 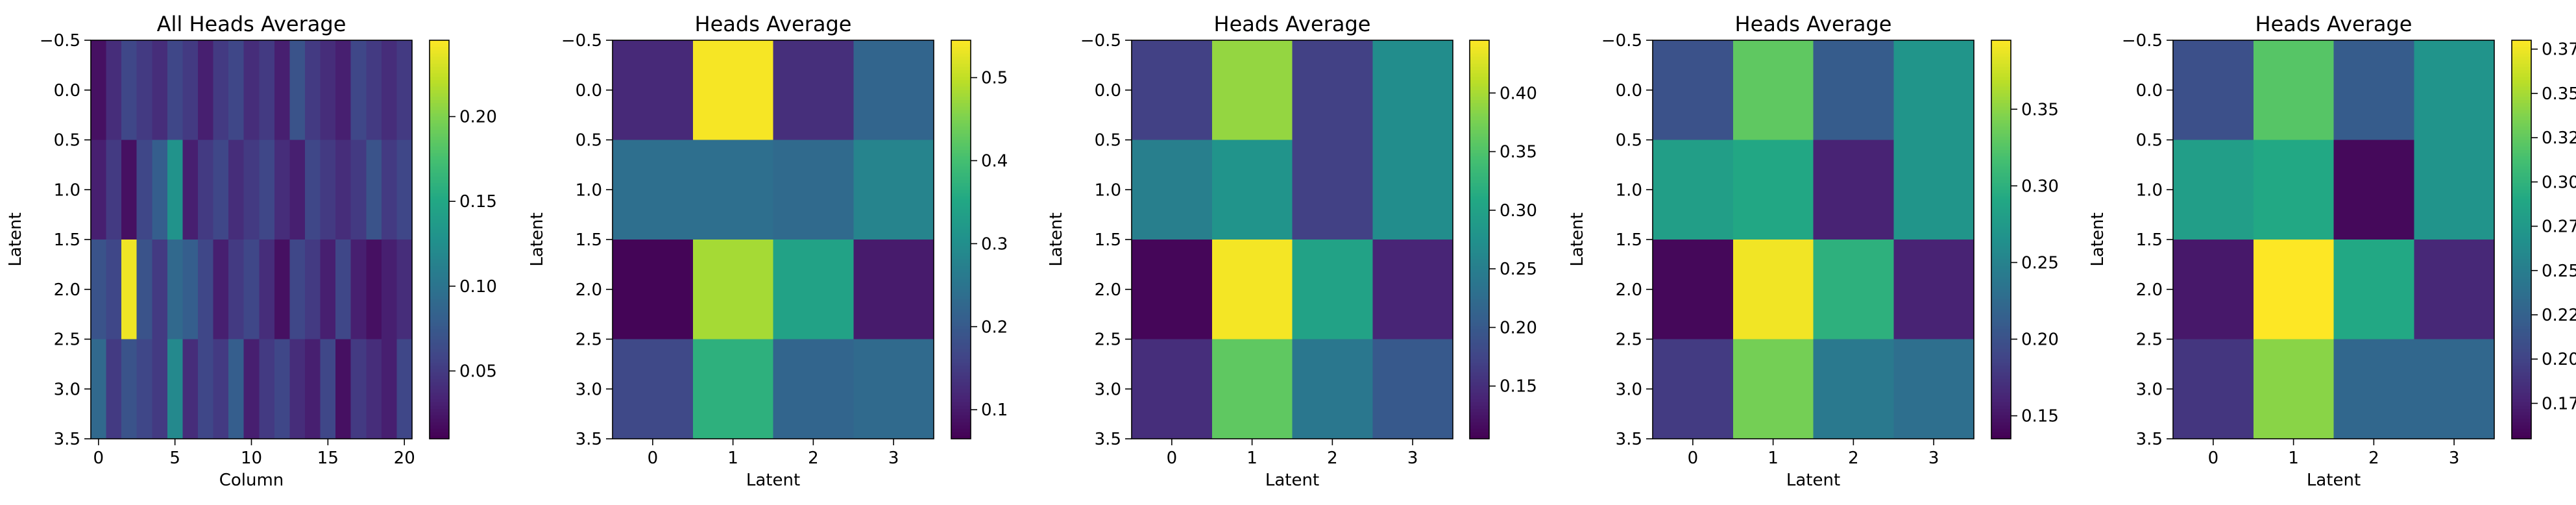 I want to click on colorbar-tick-label: 0.4, so click(x=994, y=161).